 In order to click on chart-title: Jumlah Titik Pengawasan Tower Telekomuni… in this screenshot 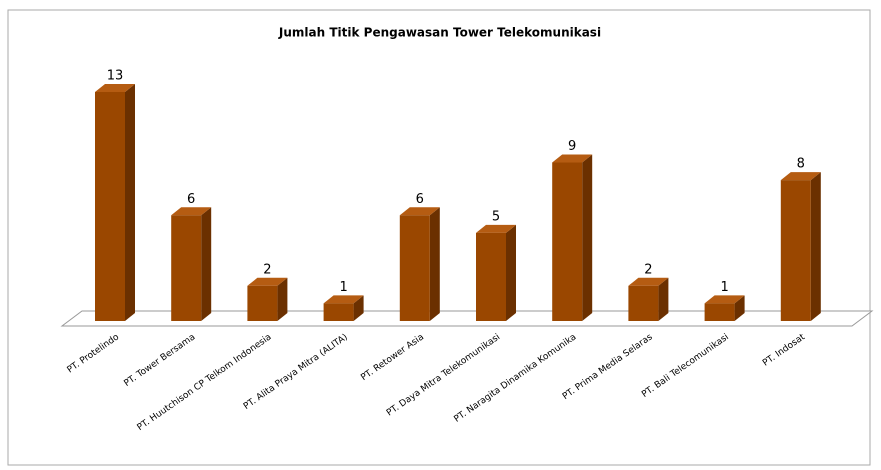, I will do `click(439, 33)`.